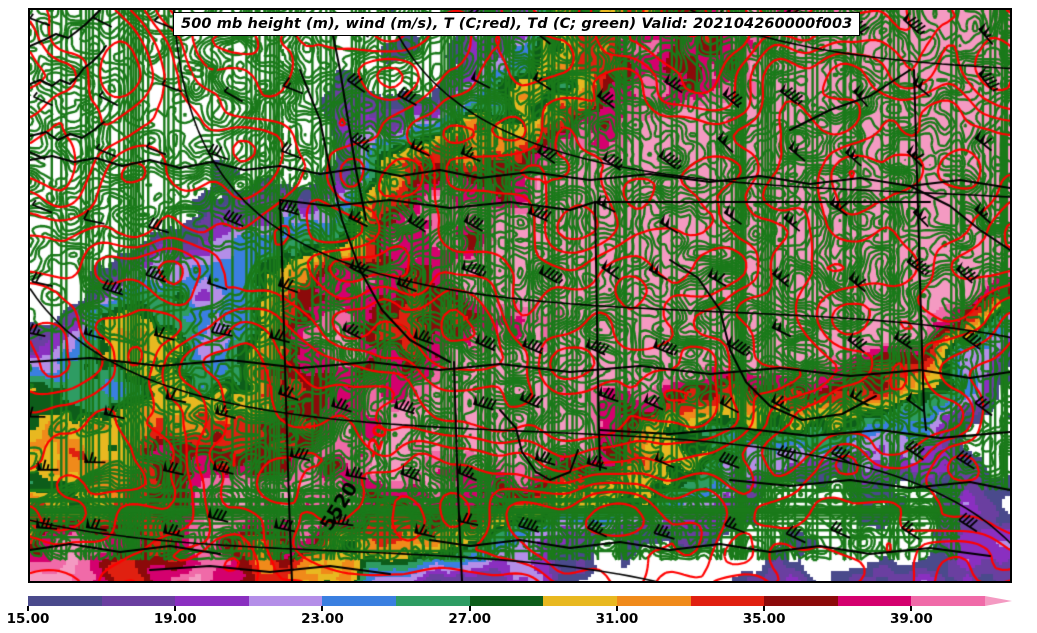 The image size is (1037, 633). What do you see at coordinates (175, 619) in the screenshot?
I see `colorbar-tick-label: 19.00` at bounding box center [175, 619].